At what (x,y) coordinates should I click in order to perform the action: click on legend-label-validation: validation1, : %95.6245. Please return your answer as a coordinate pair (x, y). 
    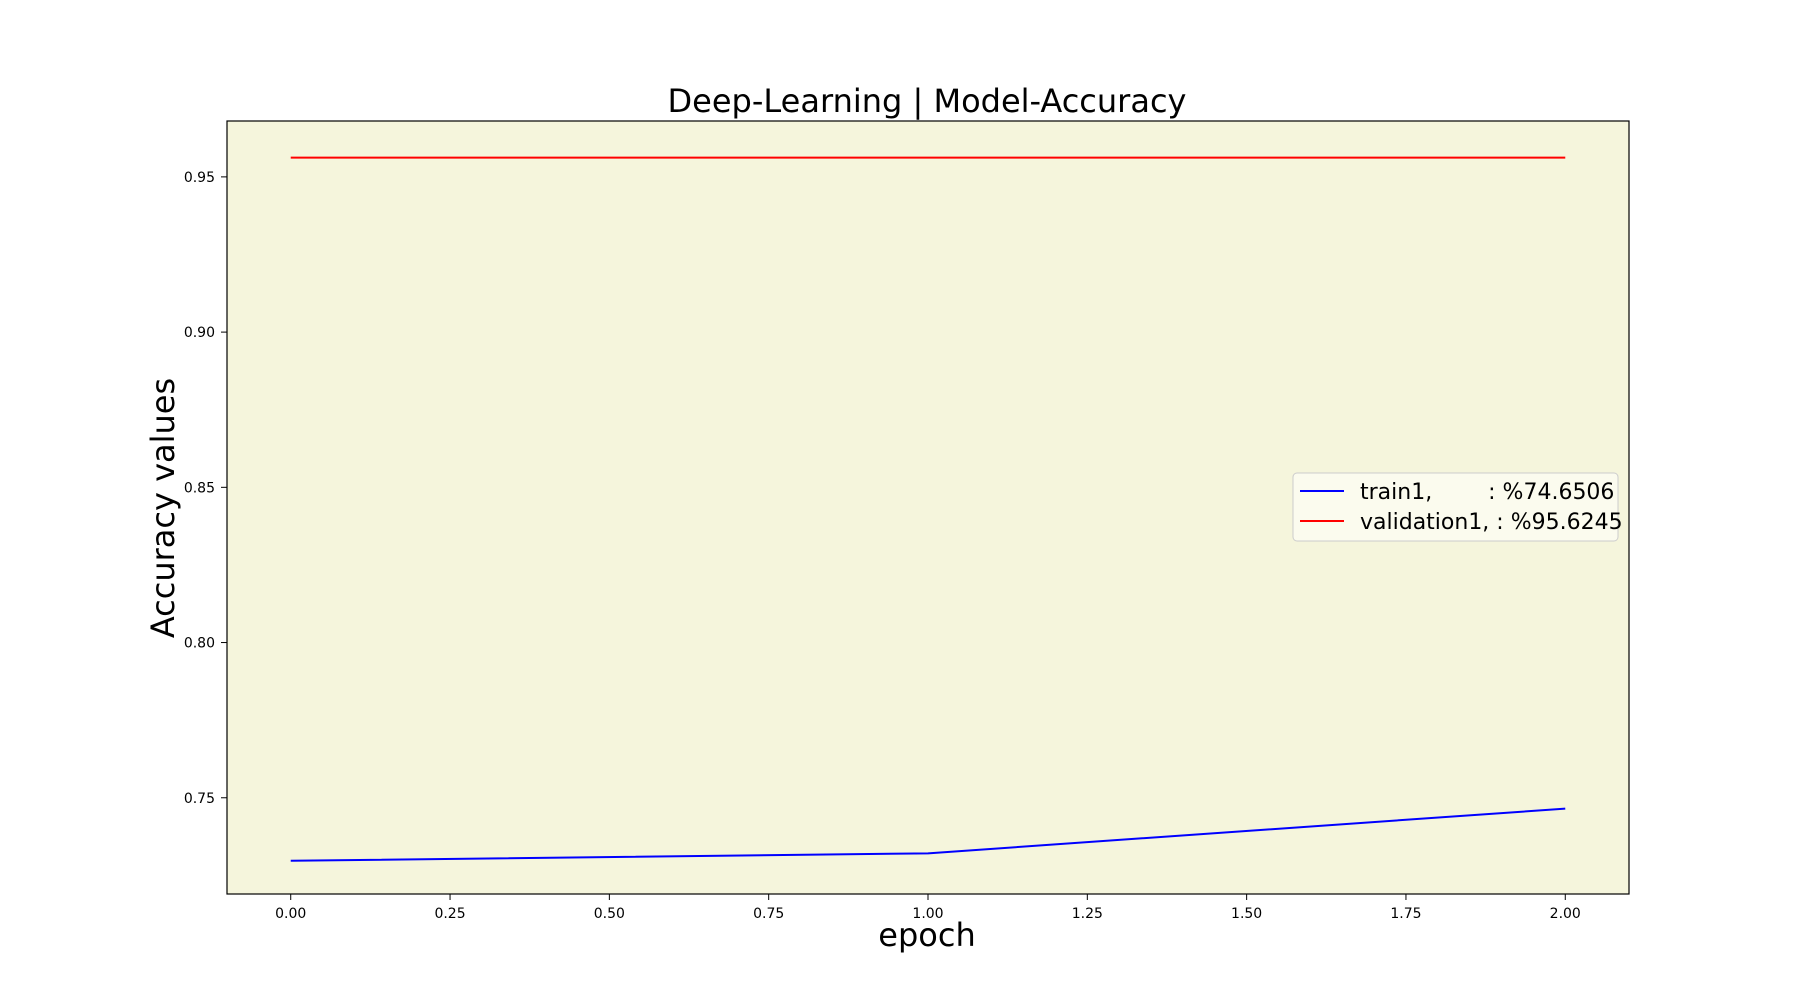
    Looking at the image, I should click on (1491, 522).